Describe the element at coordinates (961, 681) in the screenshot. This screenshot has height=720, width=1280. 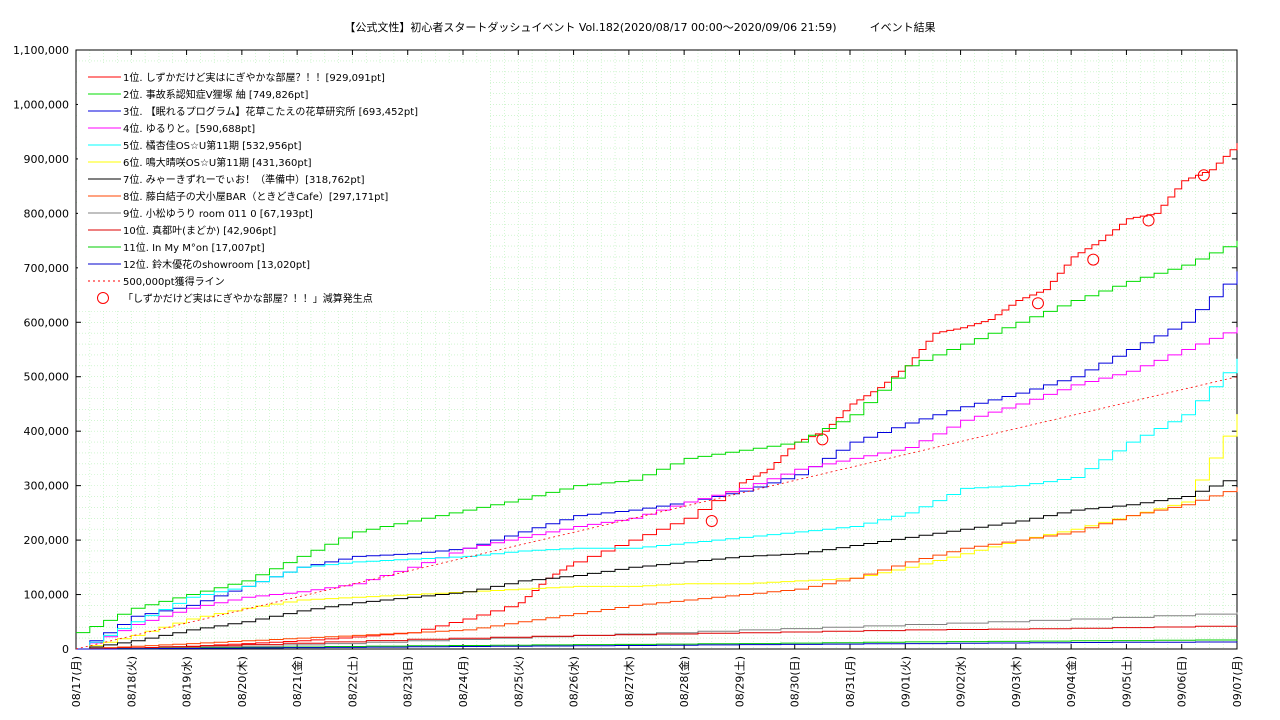
I see `x-tick-label: 09/02(水)` at that location.